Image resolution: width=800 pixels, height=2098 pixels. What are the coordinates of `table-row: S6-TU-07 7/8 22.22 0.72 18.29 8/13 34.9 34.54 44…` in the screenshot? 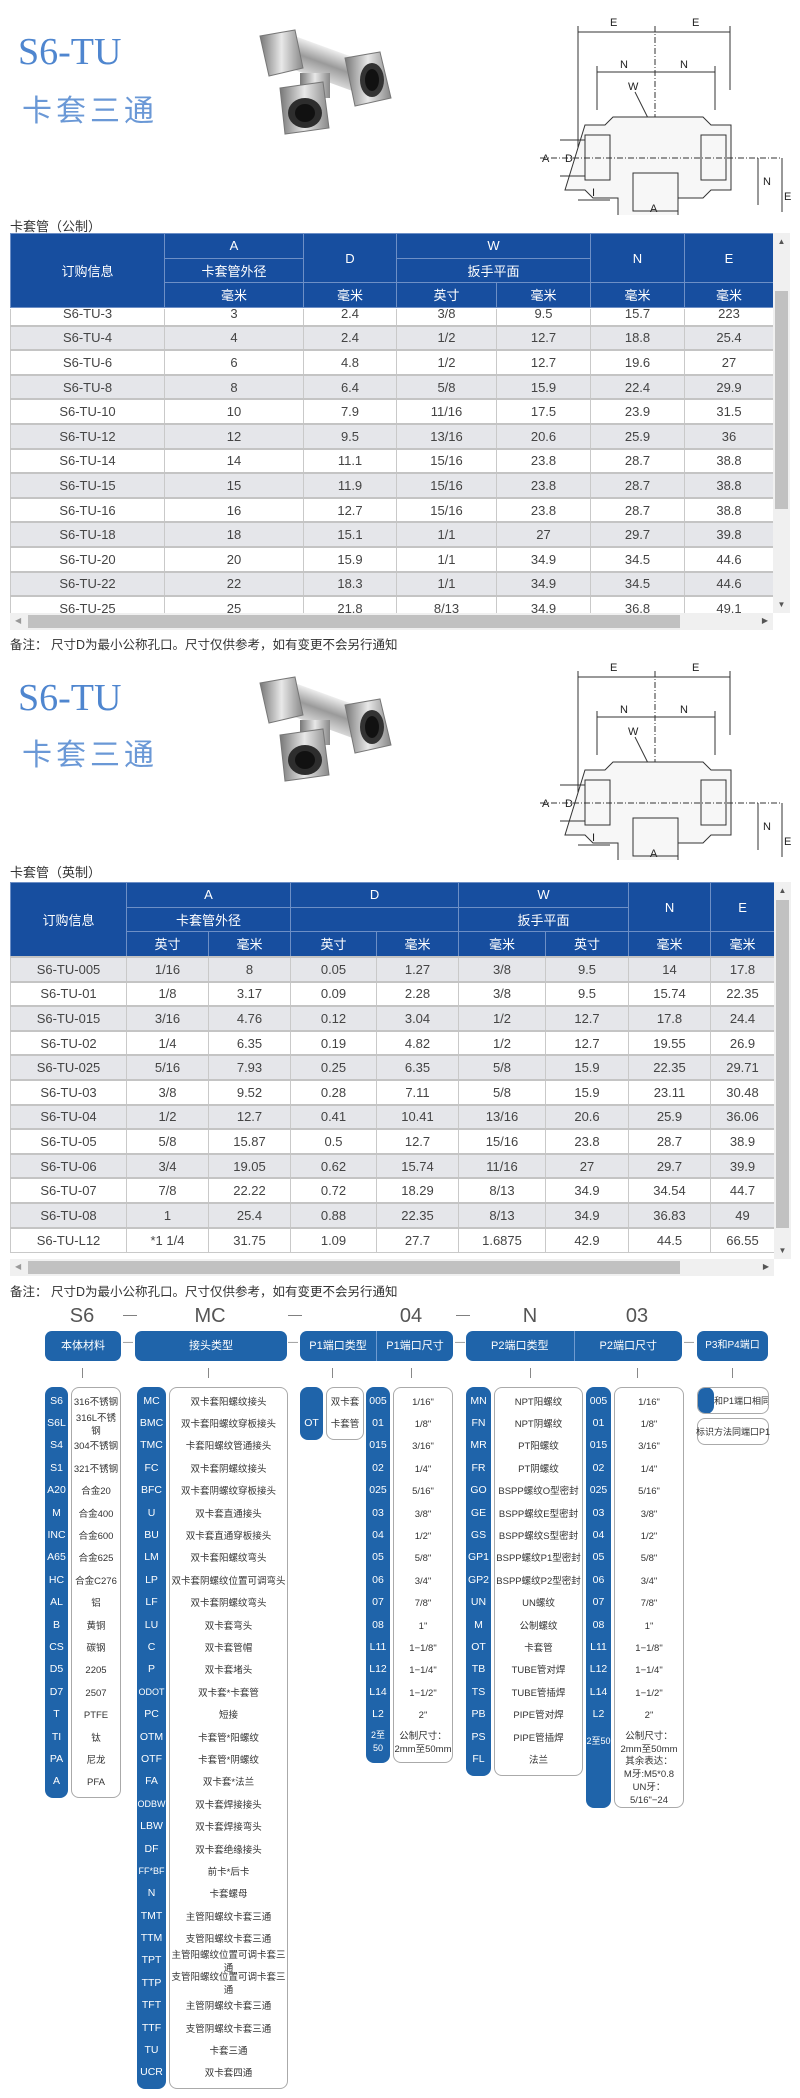 It's located at (392, 1190).